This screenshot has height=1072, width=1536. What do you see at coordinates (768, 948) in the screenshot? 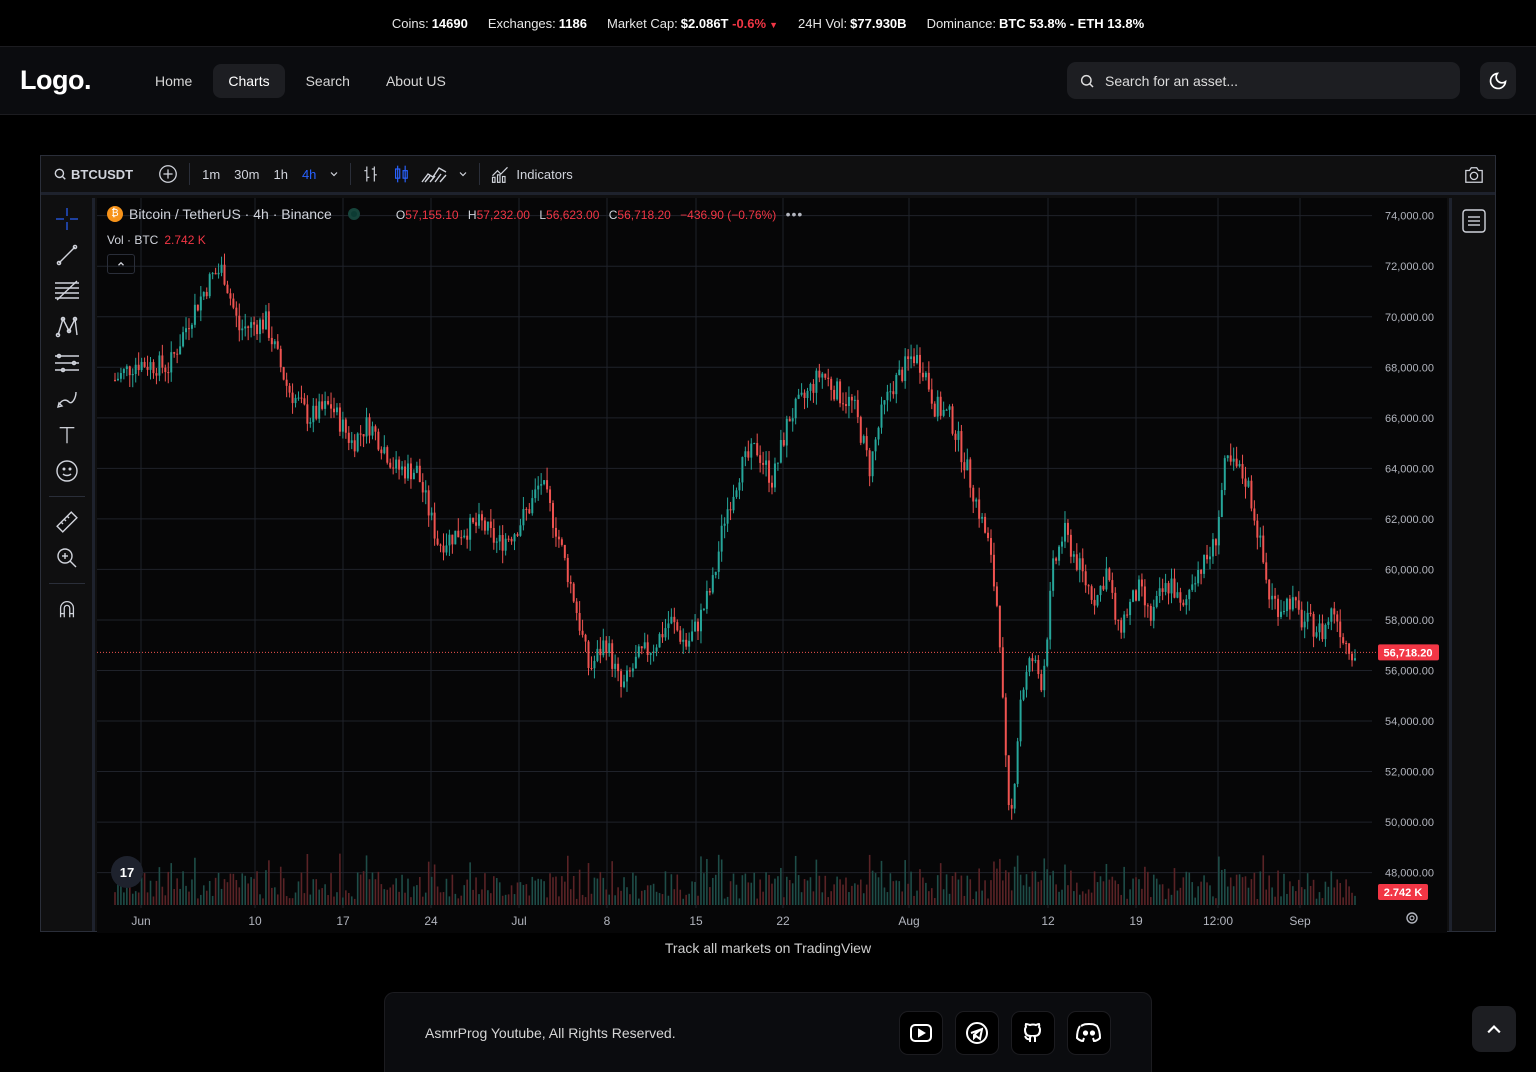
I see `tradingview-credit: Track all markets on TradingView` at bounding box center [768, 948].